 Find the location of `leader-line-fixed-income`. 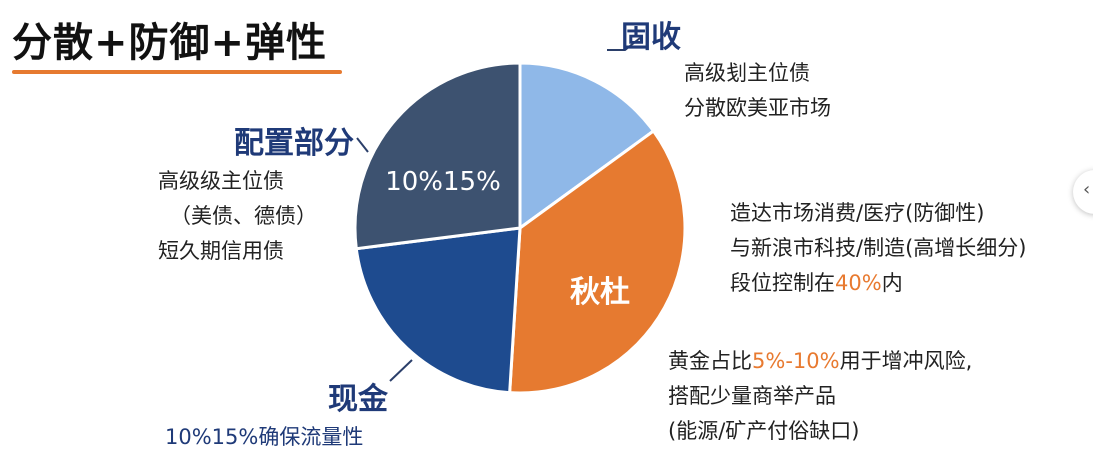

leader-line-fixed-income is located at coordinates (624, 44).